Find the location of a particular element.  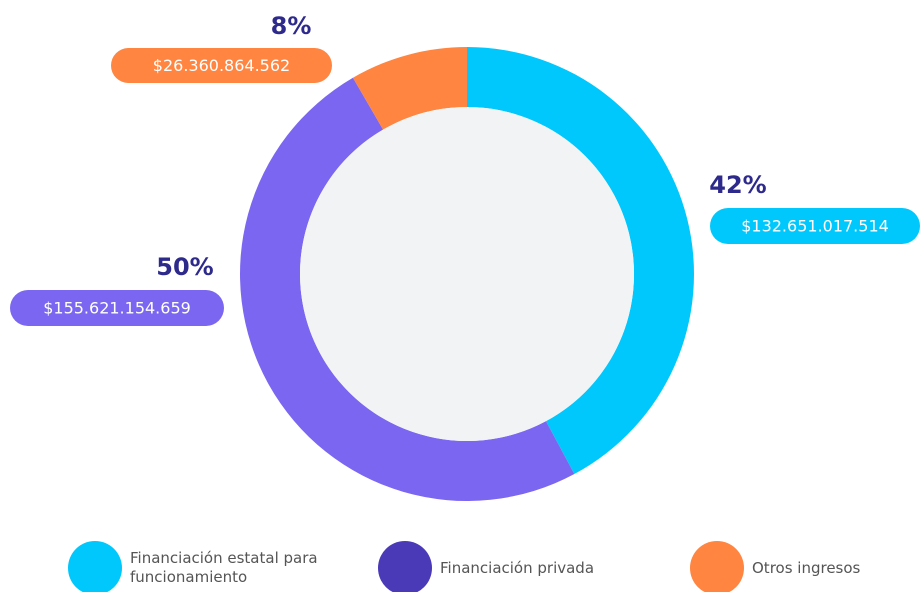

amount-label: $132.651.017.514 is located at coordinates (815, 226).